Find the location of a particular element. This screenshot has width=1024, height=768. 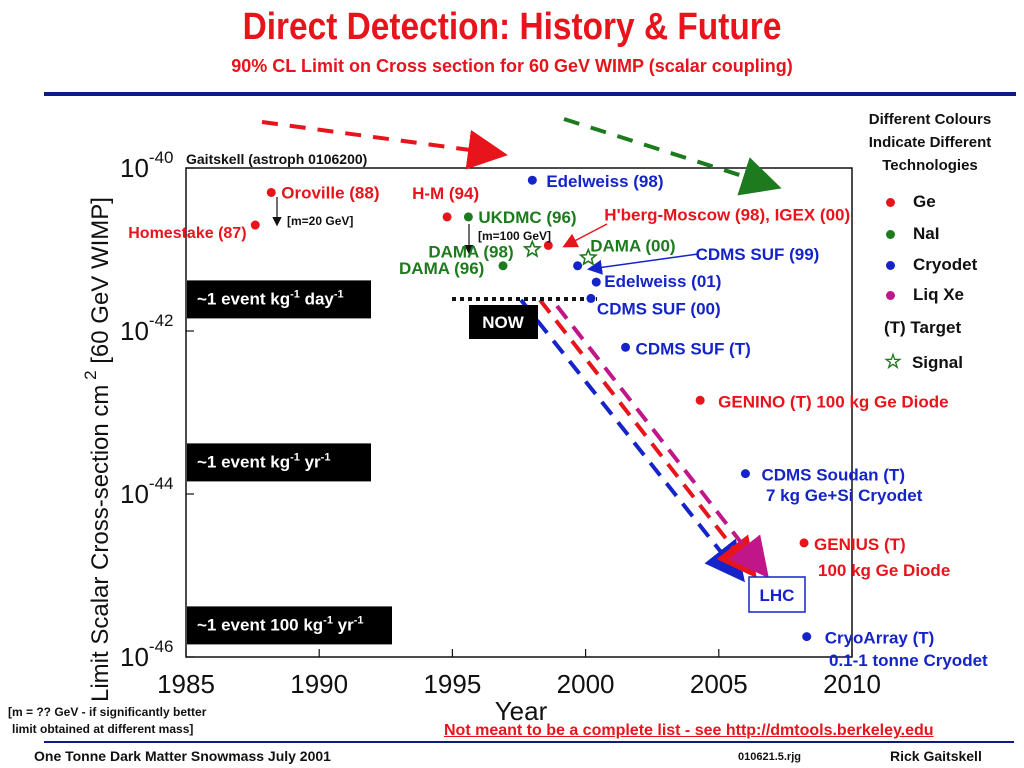

page-title: Direct Detection: History & Future is located at coordinates (512, 27).